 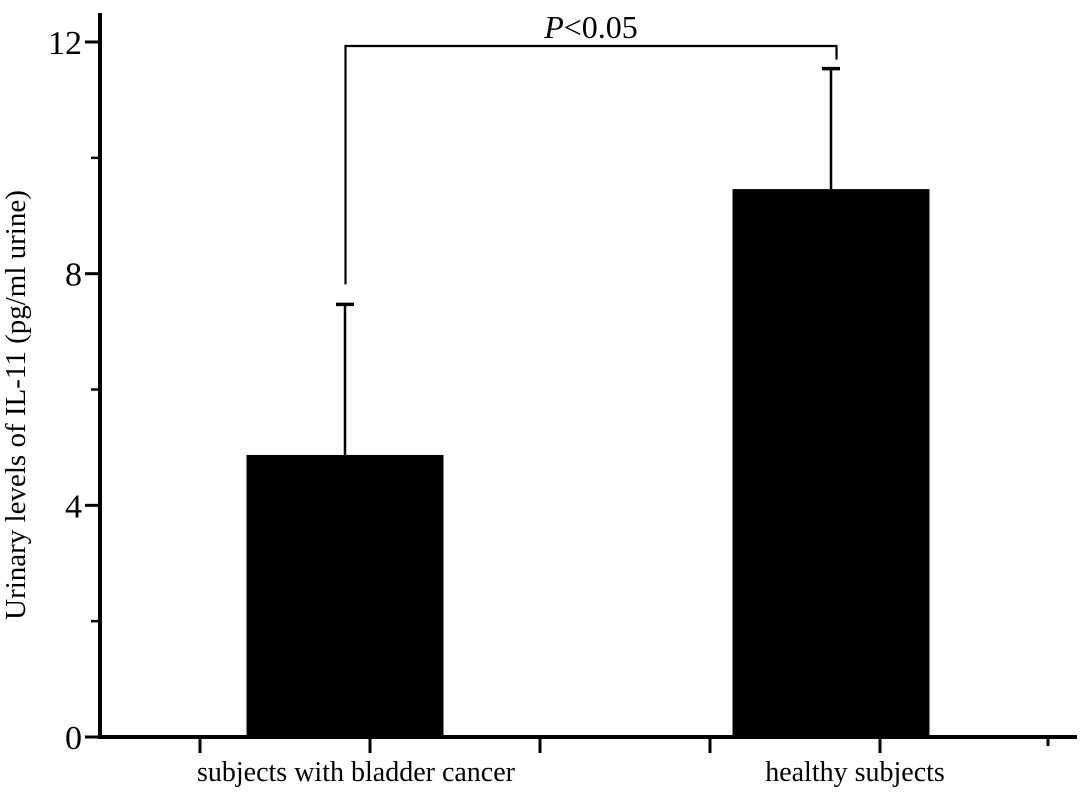 What do you see at coordinates (73, 506) in the screenshot?
I see `y-tick-label-4: 4` at bounding box center [73, 506].